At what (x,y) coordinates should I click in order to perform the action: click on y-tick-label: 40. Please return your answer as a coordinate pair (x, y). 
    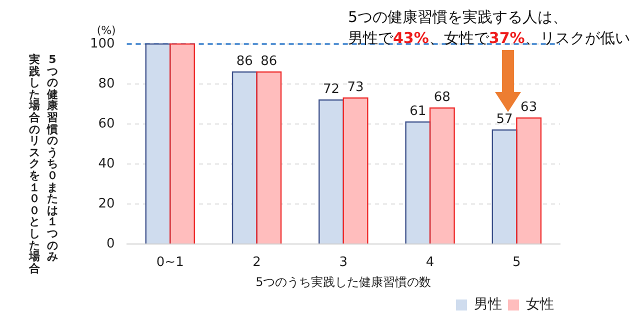
    Looking at the image, I should click on (106, 164).